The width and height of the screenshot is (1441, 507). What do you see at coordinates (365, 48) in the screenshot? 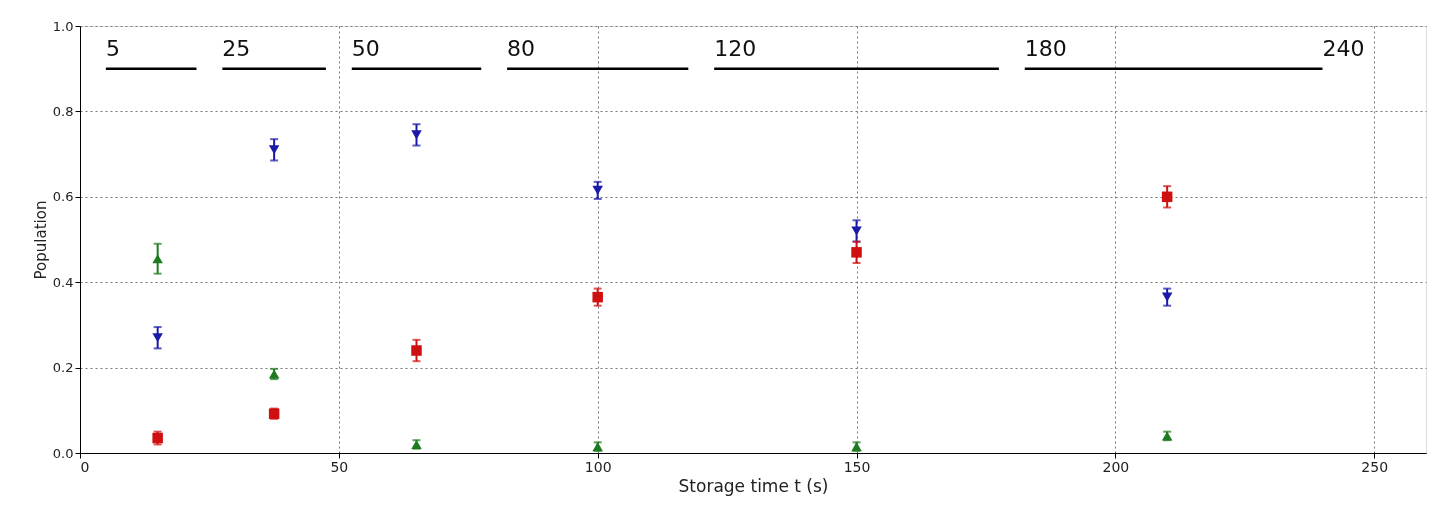
I see `annotation: 50` at bounding box center [365, 48].